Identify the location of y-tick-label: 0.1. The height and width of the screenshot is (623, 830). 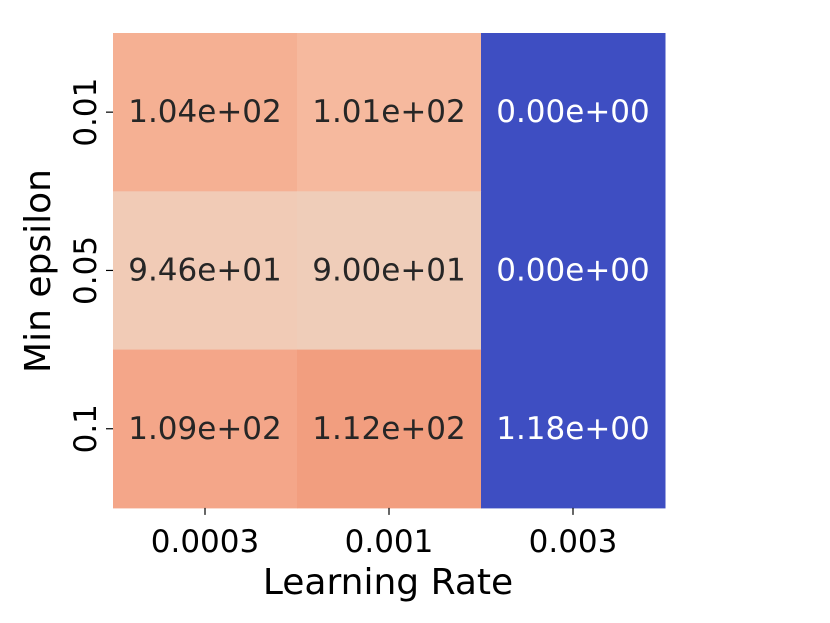
(86, 428).